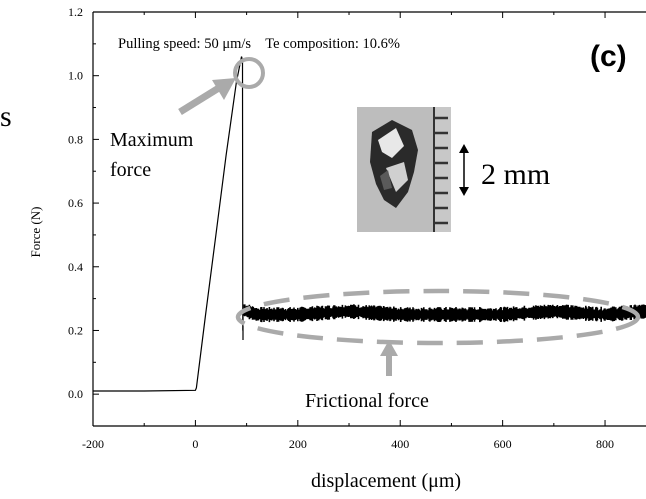 The image size is (646, 499). I want to click on maximum-force-label-line2: force, so click(130, 170).